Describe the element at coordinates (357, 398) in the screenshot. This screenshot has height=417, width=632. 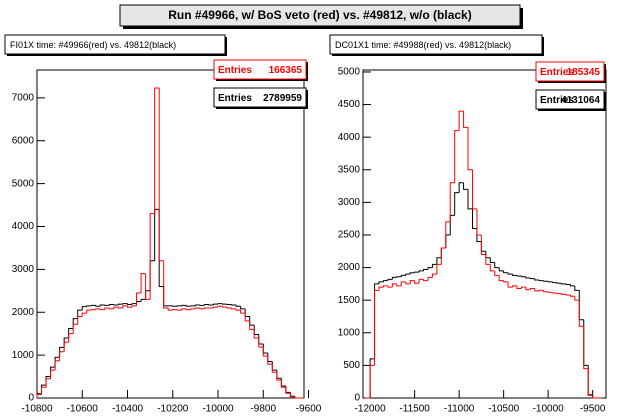
I see `y-tick-label: 0` at that location.